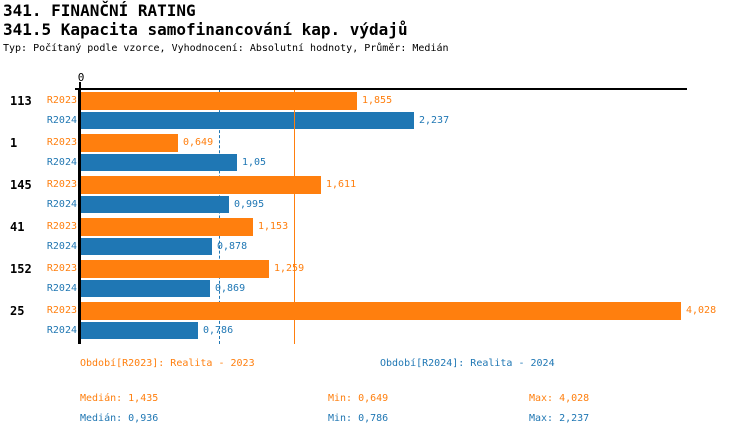 The width and height of the screenshot is (750, 434). I want to click on page-title: 341. FINANČNÍ RATING, so click(99, 10).